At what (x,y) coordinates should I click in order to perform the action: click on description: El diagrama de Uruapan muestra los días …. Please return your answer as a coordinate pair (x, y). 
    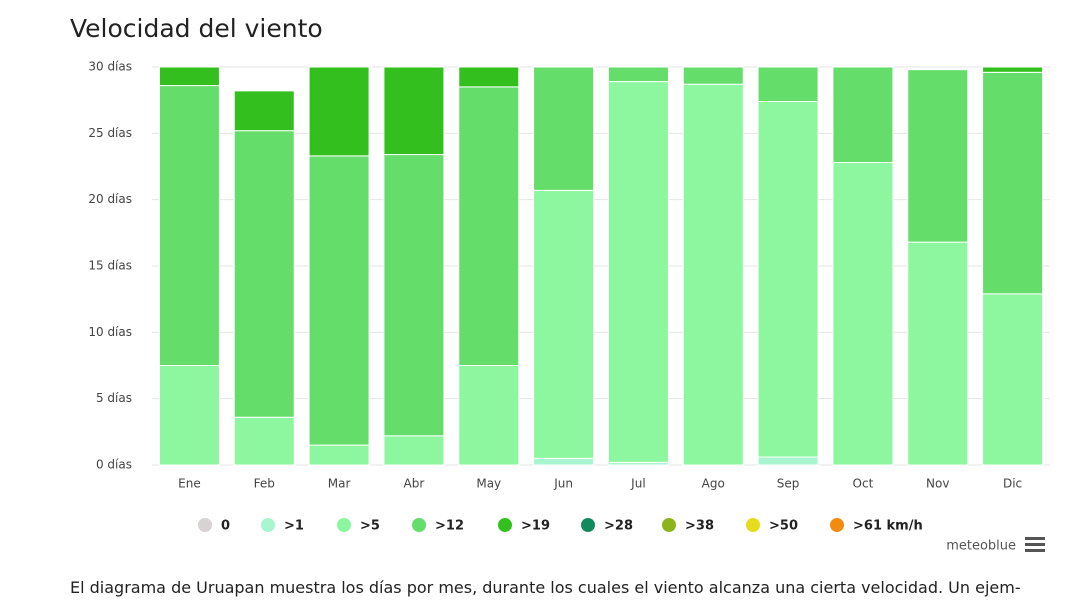
    Looking at the image, I should click on (545, 587).